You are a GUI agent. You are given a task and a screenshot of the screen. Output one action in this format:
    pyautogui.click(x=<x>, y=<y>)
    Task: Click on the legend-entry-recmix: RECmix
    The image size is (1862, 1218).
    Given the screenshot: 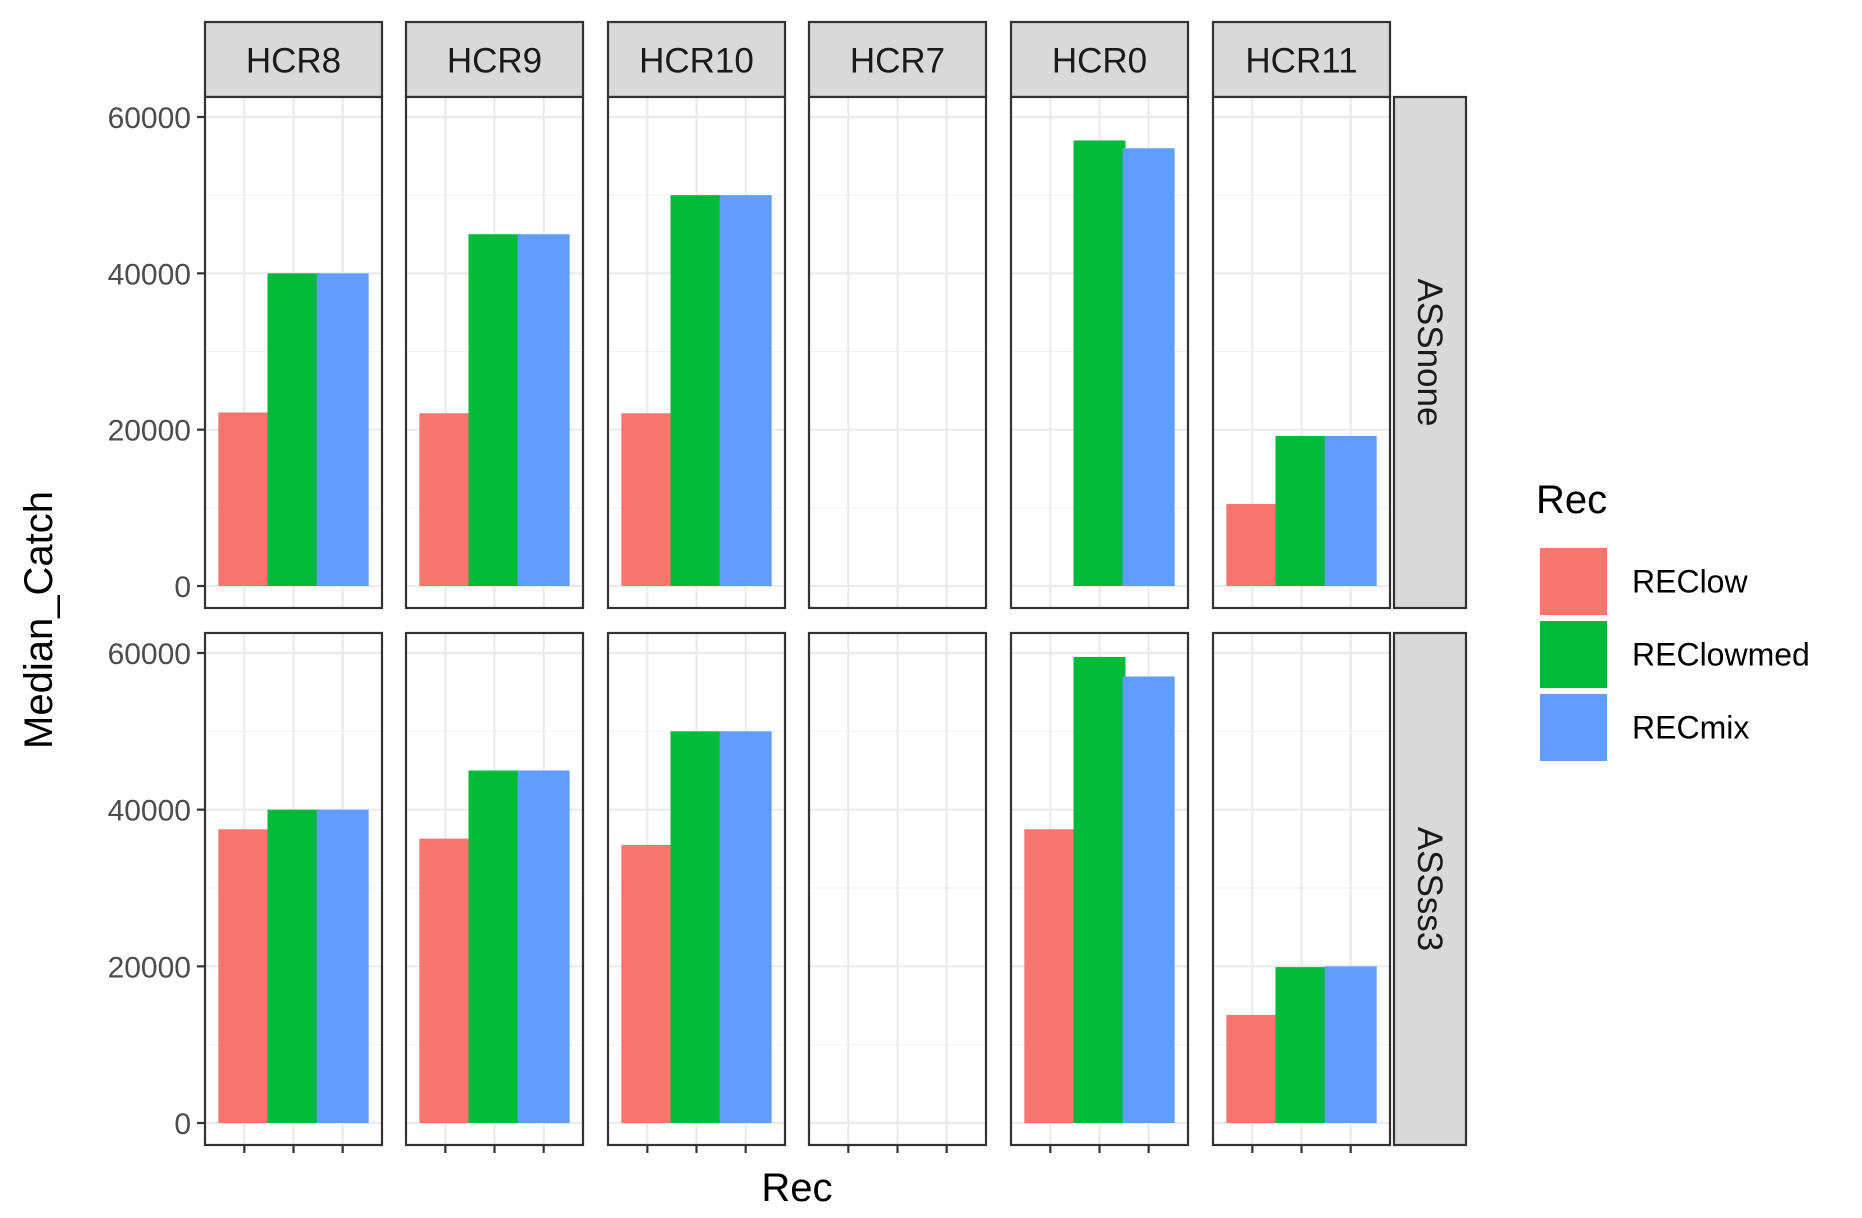 What is the action you would take?
    pyautogui.click(x=1644, y=727)
    